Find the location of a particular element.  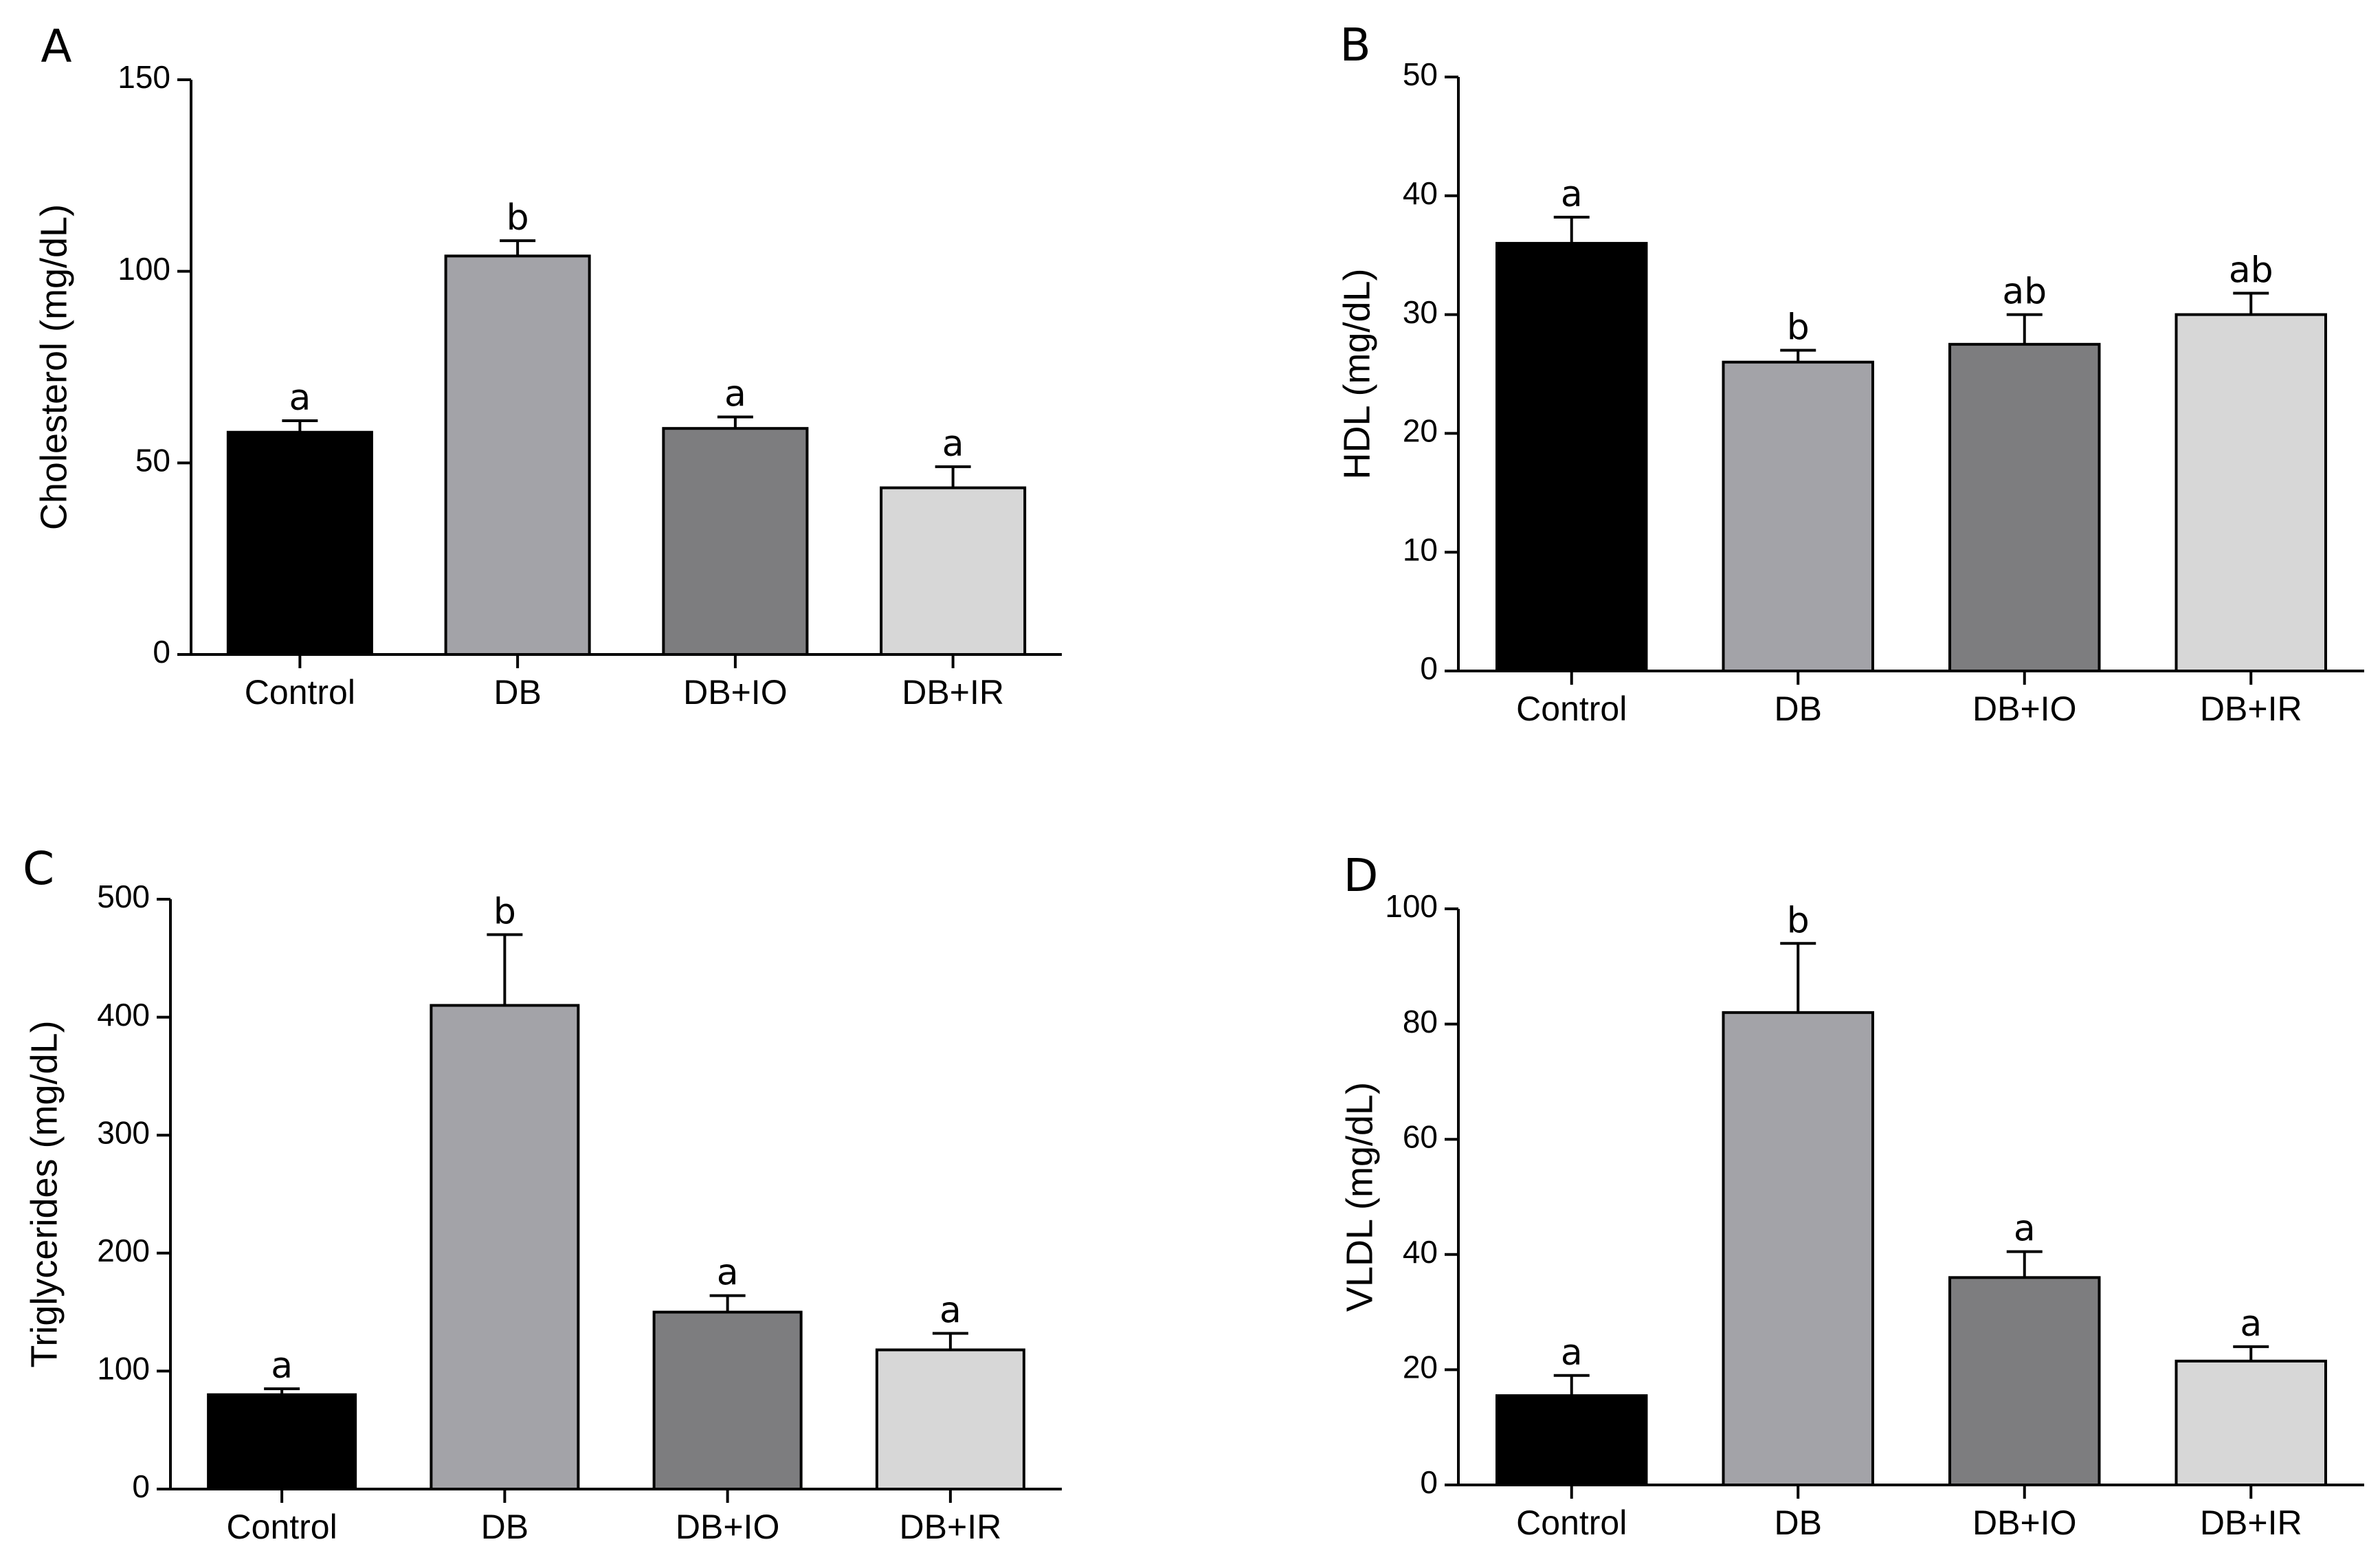

y-tick-label: 200 is located at coordinates (123, 1250).